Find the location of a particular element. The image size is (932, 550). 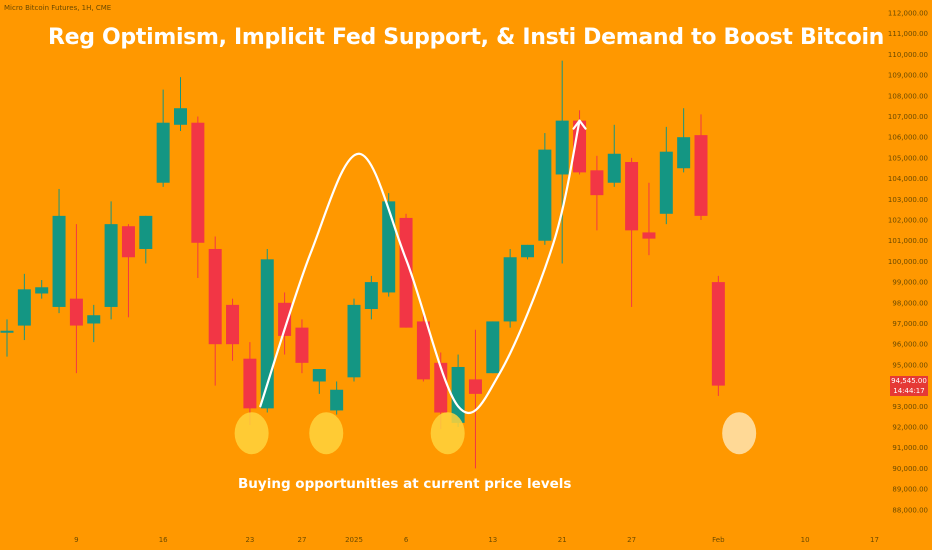

y-tick-label: 105,000.00 is located at coordinates (908, 158).